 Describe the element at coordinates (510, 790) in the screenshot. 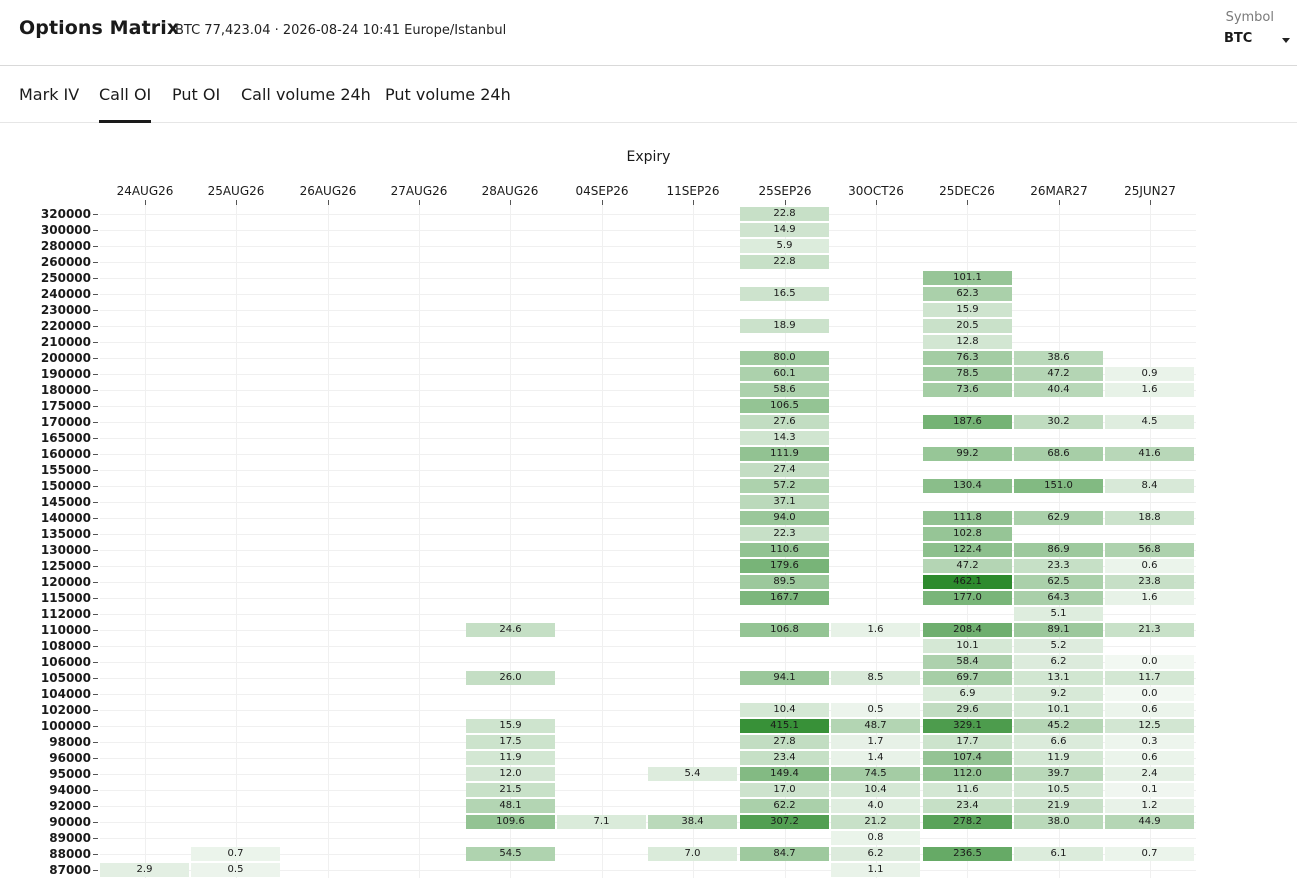

I see `heatmap-cell: 21.5` at that location.